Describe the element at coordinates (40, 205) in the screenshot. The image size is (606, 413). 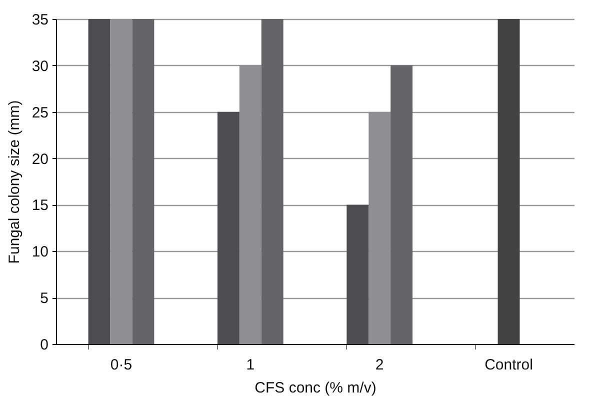
I see `y-tick-label: 15` at that location.